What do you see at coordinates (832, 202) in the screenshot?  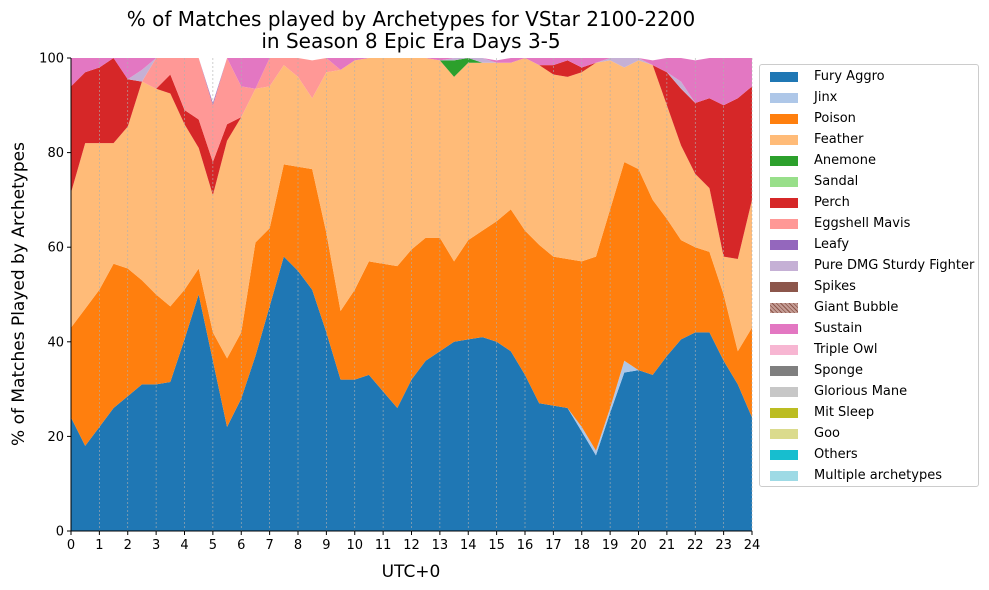 I see `legend-label: Perch` at bounding box center [832, 202].